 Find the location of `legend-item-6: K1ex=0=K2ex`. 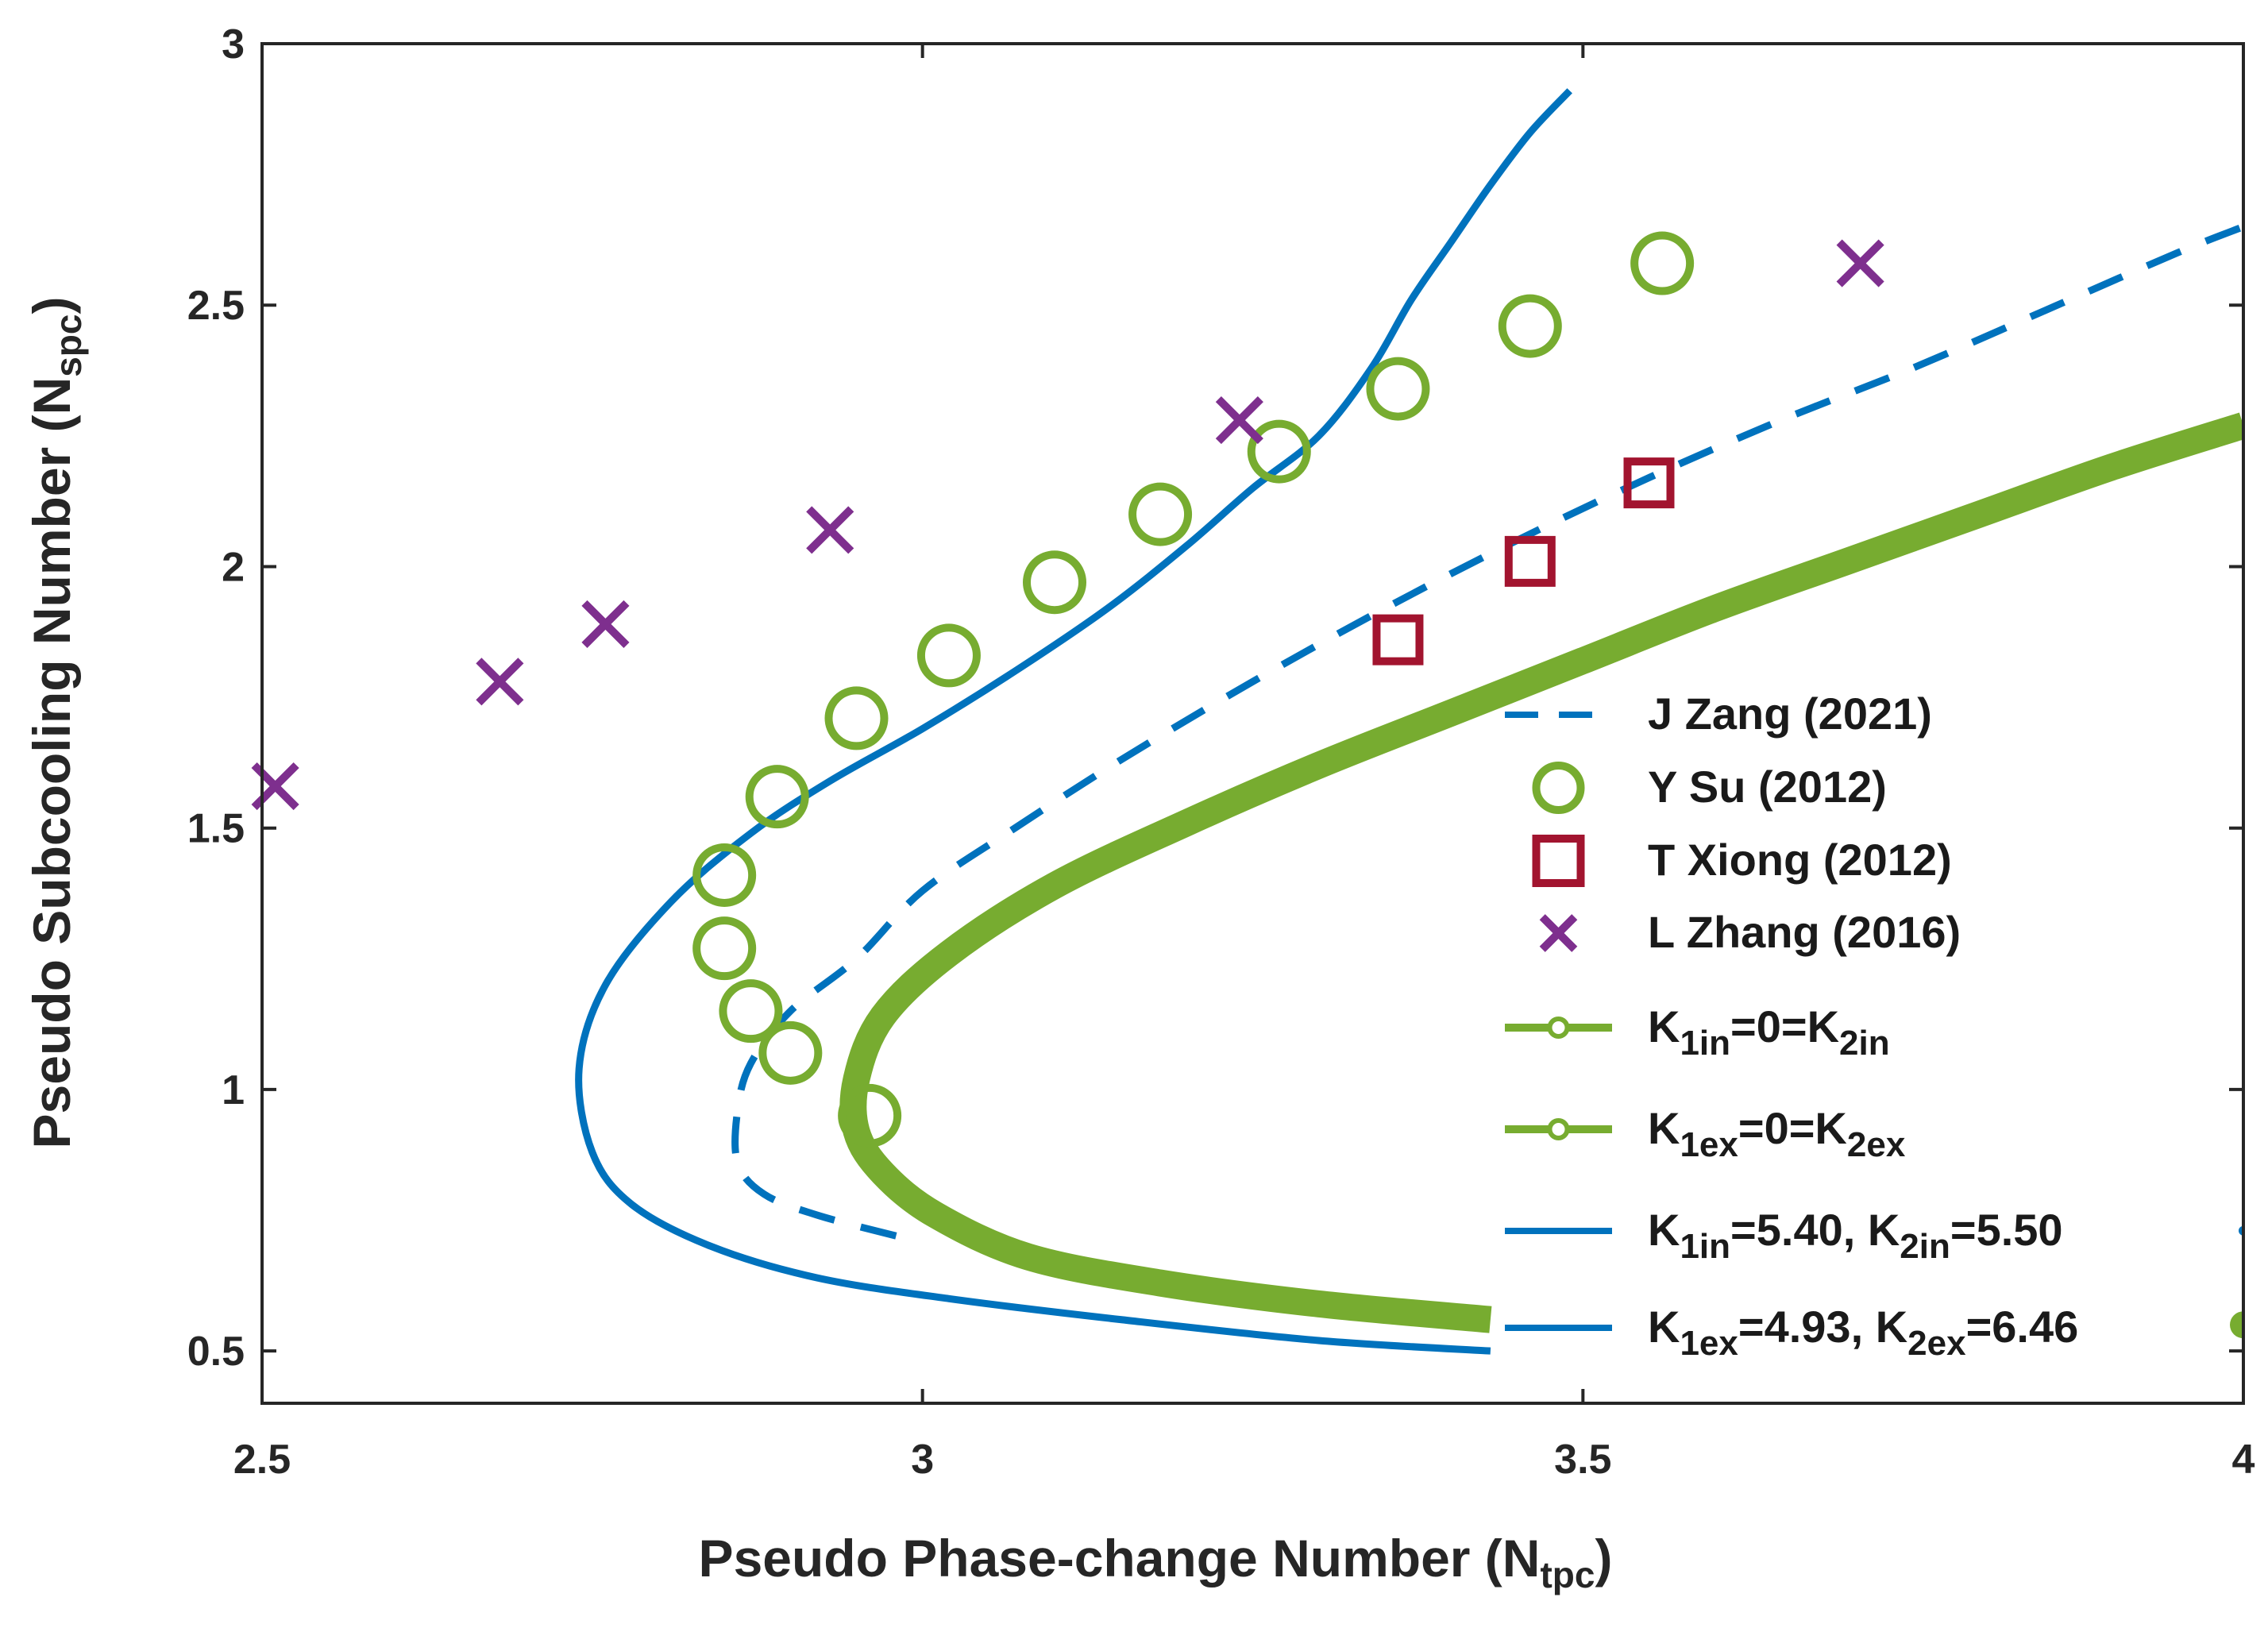

legend-item-6: K1ex=0=K2ex is located at coordinates (1705, 1133).